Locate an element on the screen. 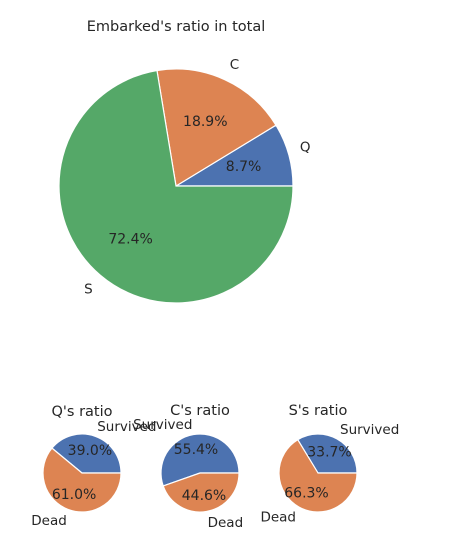 This screenshot has width=456, height=545. c-slice-label-dead: Dead is located at coordinates (226, 523).